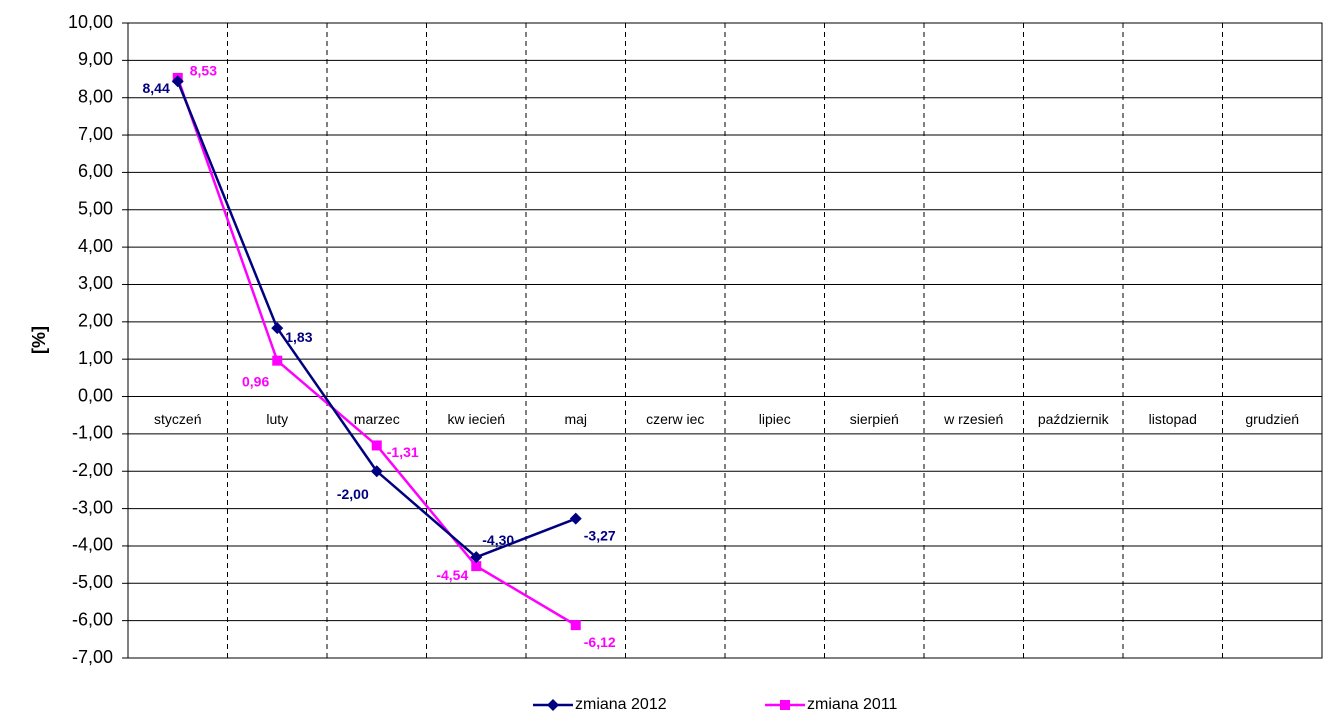 The height and width of the screenshot is (720, 1326). I want to click on x-tick-label: w rzesień, so click(973, 419).